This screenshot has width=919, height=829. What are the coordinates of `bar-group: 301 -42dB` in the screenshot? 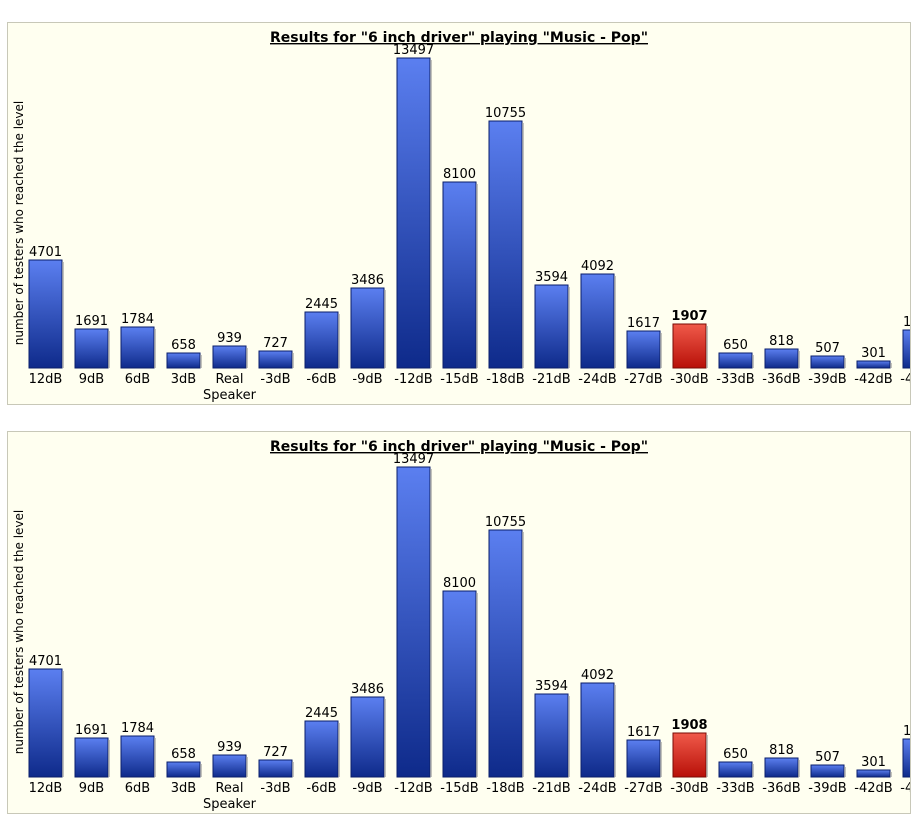 It's located at (873, 775).